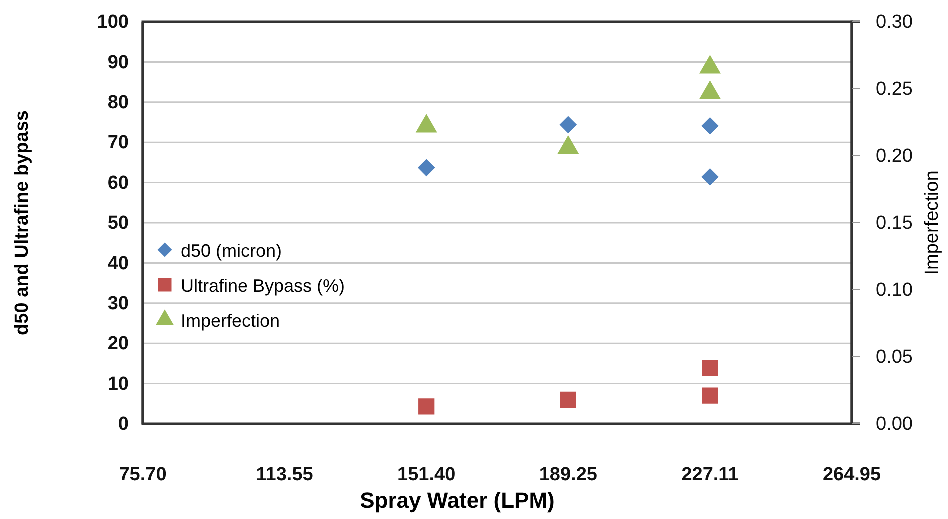 The height and width of the screenshot is (519, 948). I want to click on x-tick-label: 113.55, so click(285, 475).